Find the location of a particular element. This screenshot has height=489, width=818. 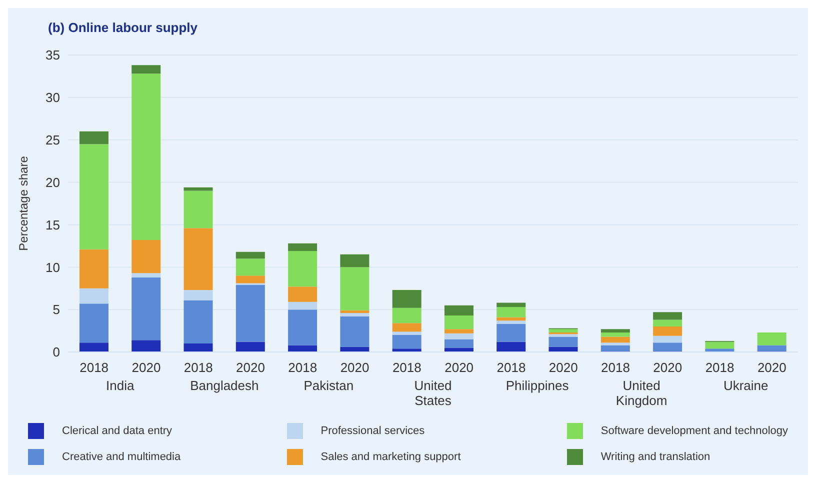

legend-label: Professional services is located at coordinates (372, 431).